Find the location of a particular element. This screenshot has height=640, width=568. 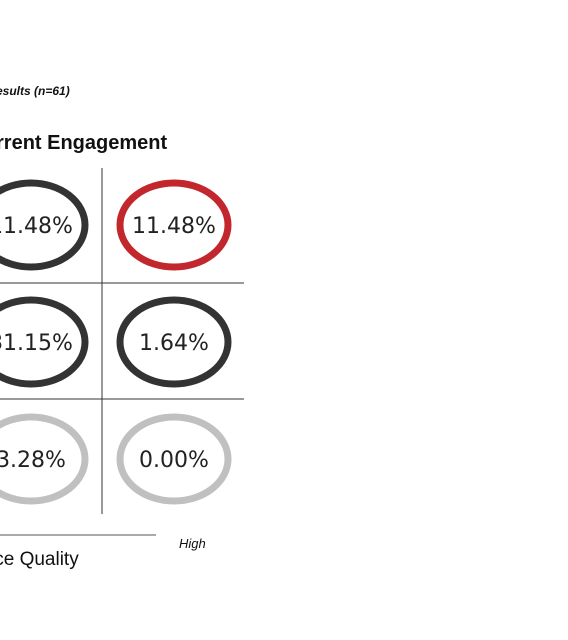

matrix-cell-r1-c1: 11.48% is located at coordinates (44, 225).